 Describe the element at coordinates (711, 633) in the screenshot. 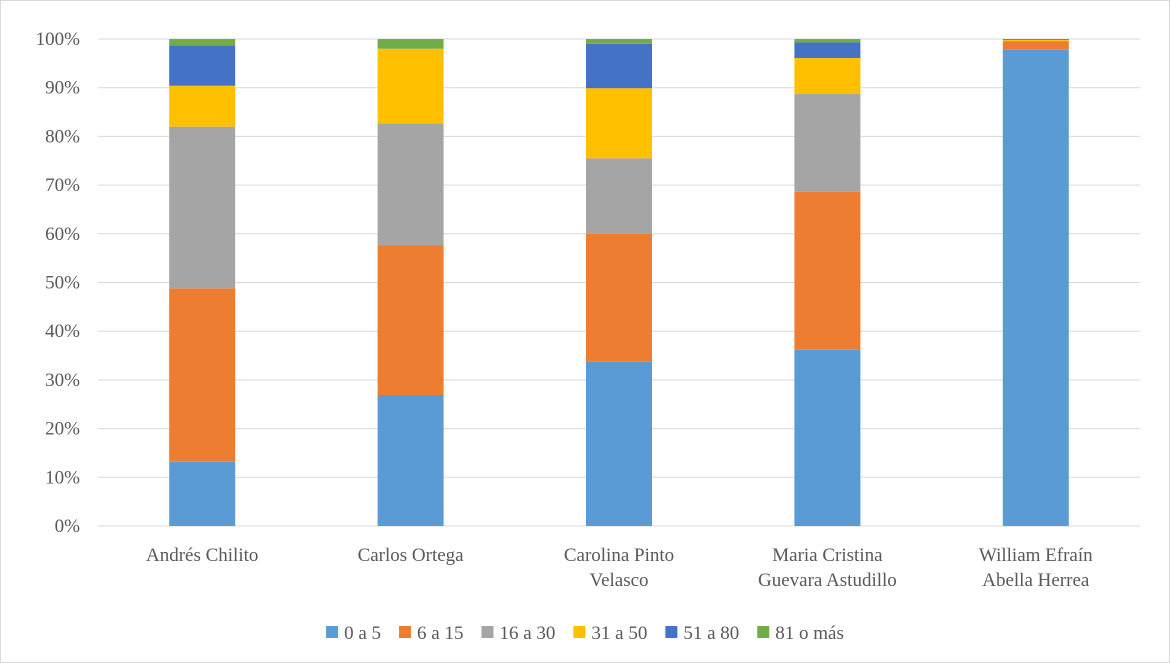

I see `legend-label: 51 a 80` at that location.